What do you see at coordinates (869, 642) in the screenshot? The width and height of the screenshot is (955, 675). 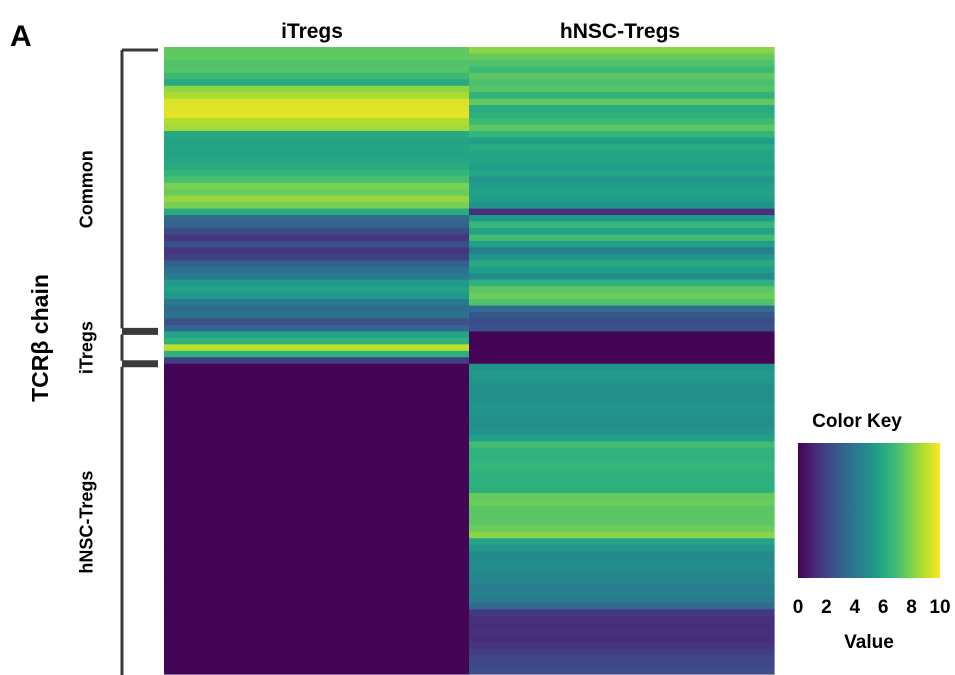 I see `color-key-label: Value` at bounding box center [869, 642].